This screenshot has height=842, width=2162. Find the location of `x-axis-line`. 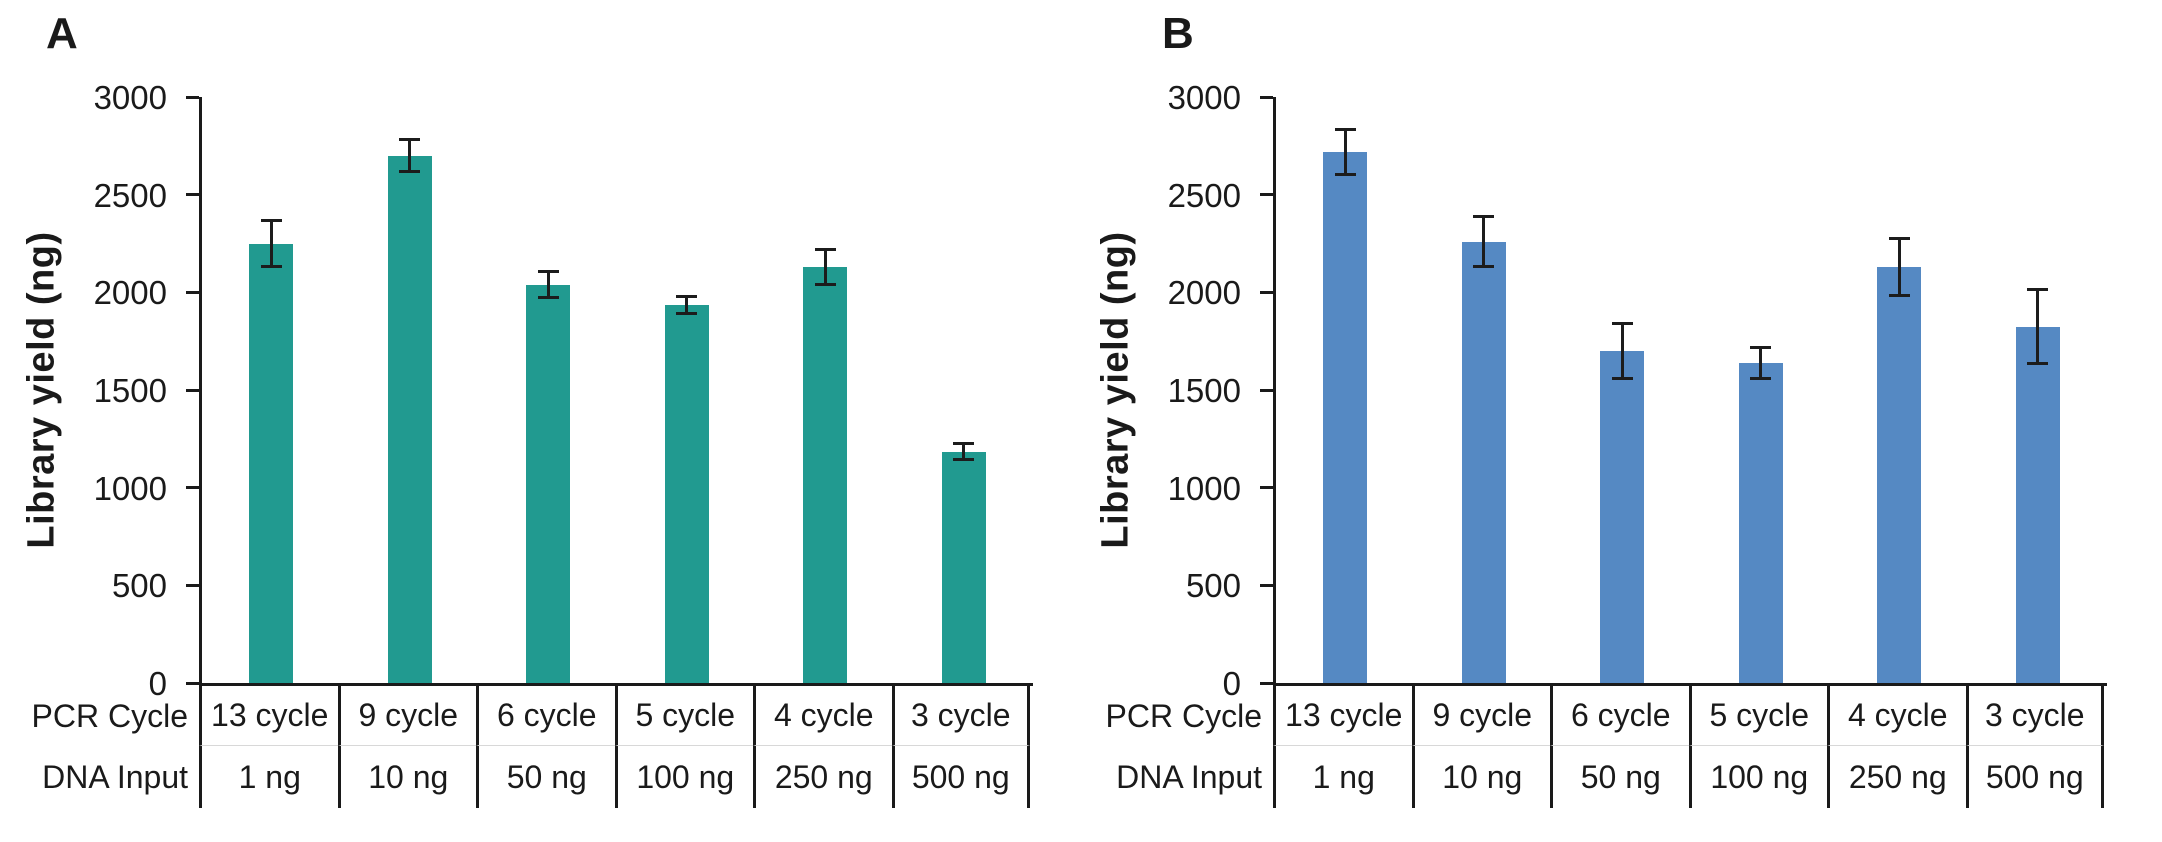

x-axis-line is located at coordinates (616, 684).